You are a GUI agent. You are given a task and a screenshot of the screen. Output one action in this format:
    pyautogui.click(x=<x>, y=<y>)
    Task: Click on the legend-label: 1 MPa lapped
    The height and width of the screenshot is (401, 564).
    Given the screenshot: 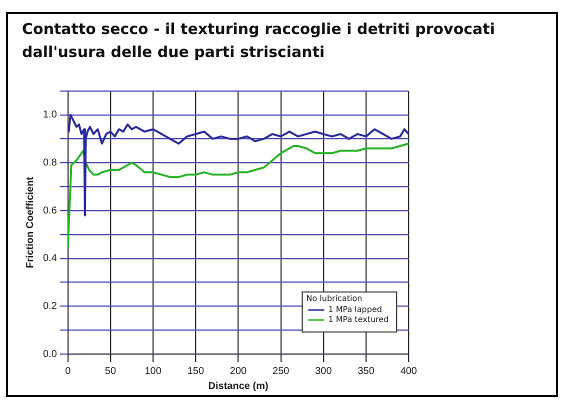 What is the action you would take?
    pyautogui.click(x=355, y=309)
    